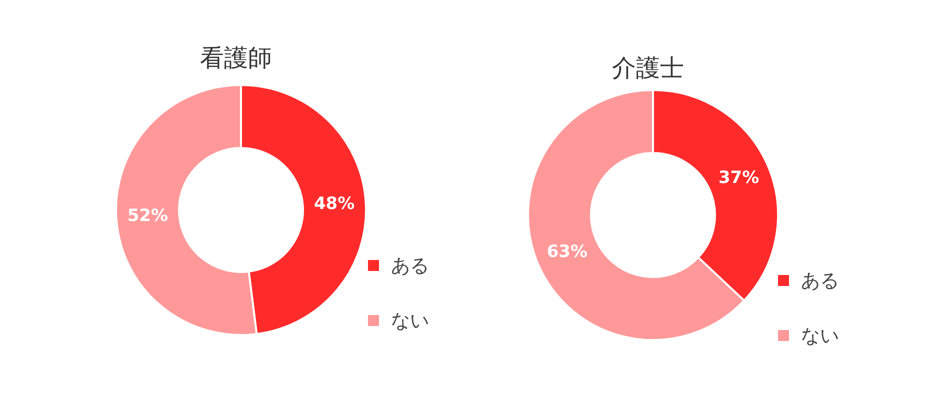 The width and height of the screenshot is (940, 414). I want to click on data-label: 48%, so click(334, 204).